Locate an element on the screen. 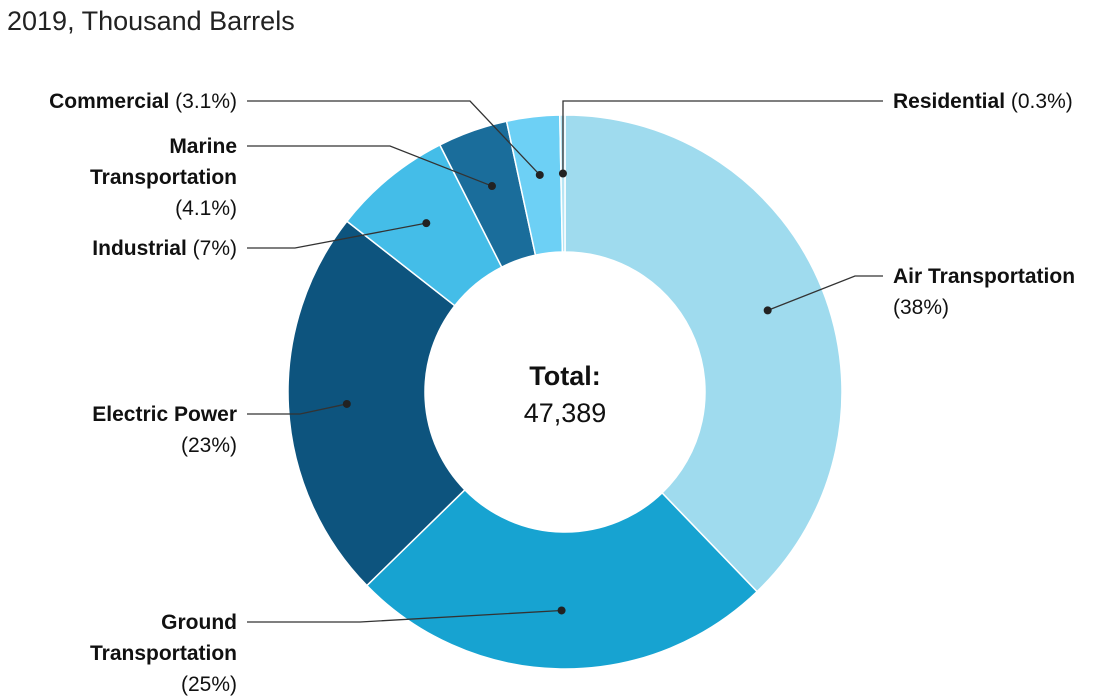 The image size is (1117, 698). leader-line-commercial is located at coordinates (394, 138).